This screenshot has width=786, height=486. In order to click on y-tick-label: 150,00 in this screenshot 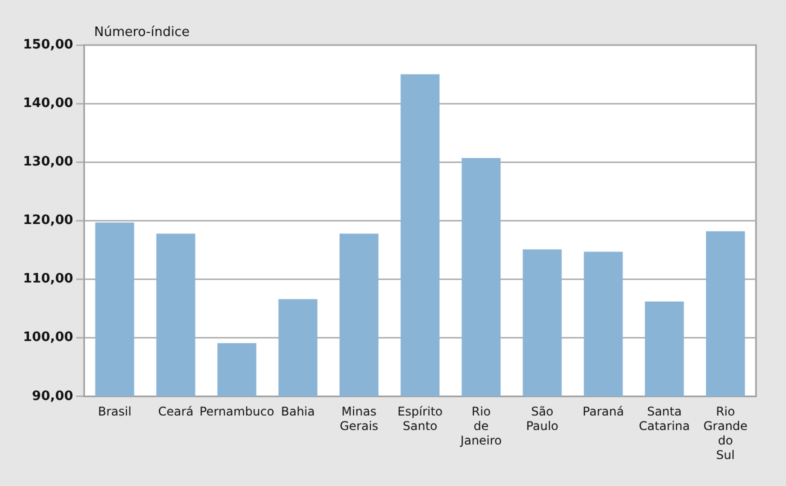, I will do `click(48, 44)`.